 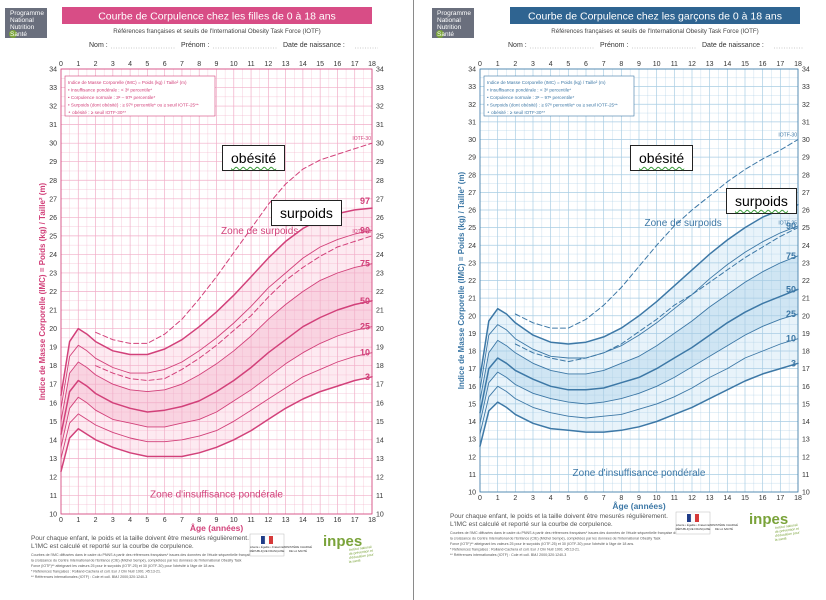 I want to click on marianne-logo-frame, so click(x=693, y=523).